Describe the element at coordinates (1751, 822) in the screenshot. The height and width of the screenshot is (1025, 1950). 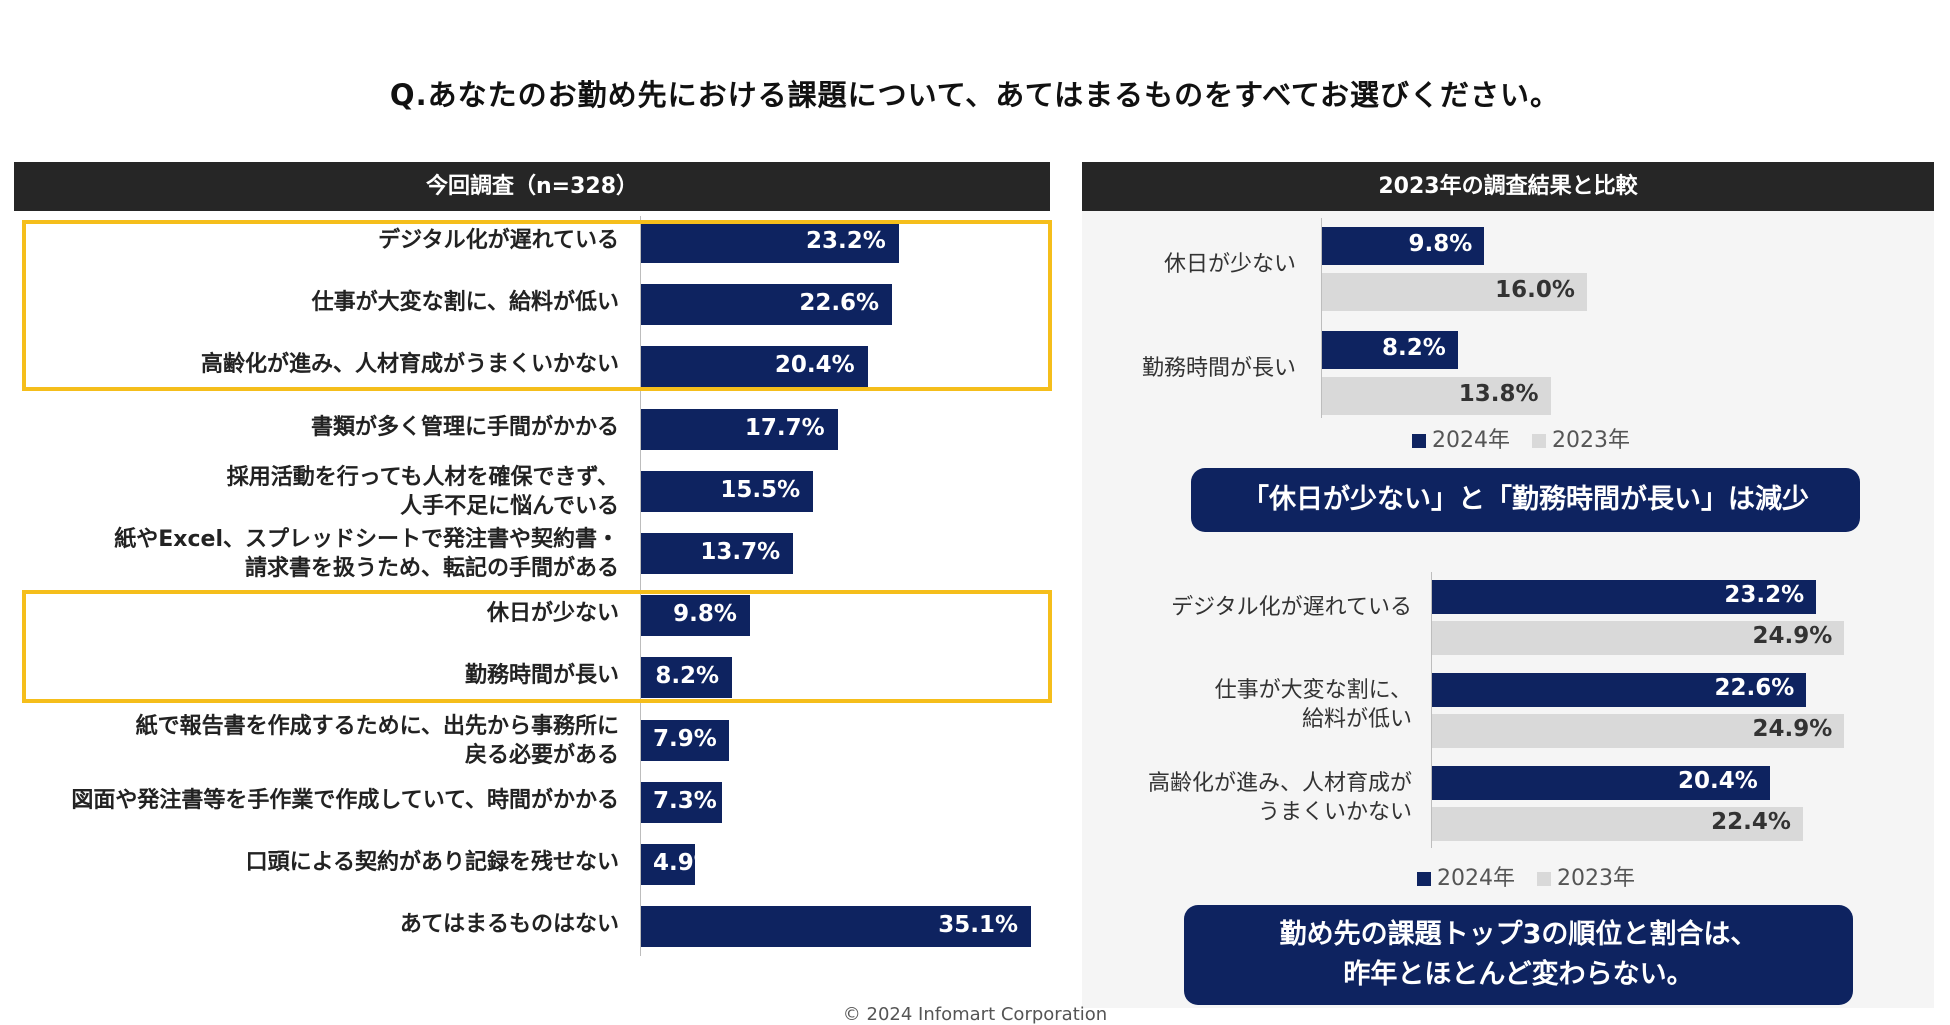
I see `value-label-2023: 22.4%` at that location.